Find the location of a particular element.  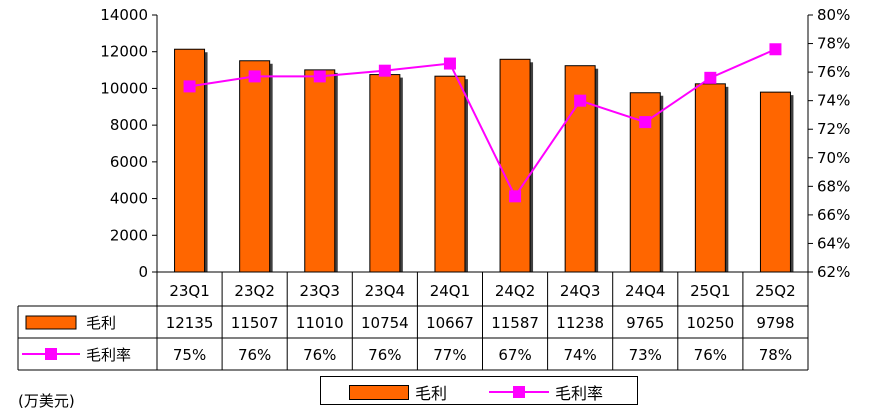

unit-note: (万美元) is located at coordinates (46, 401).